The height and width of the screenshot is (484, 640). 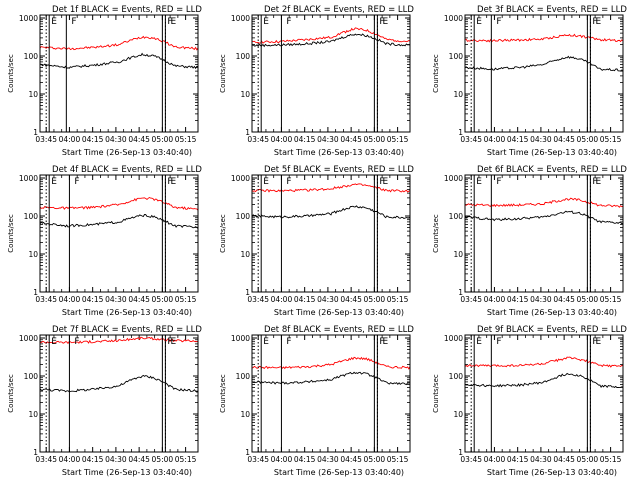 I want to click on chart-title: Det 6f BLACK = Events, RED = LLD, so click(x=552, y=170).